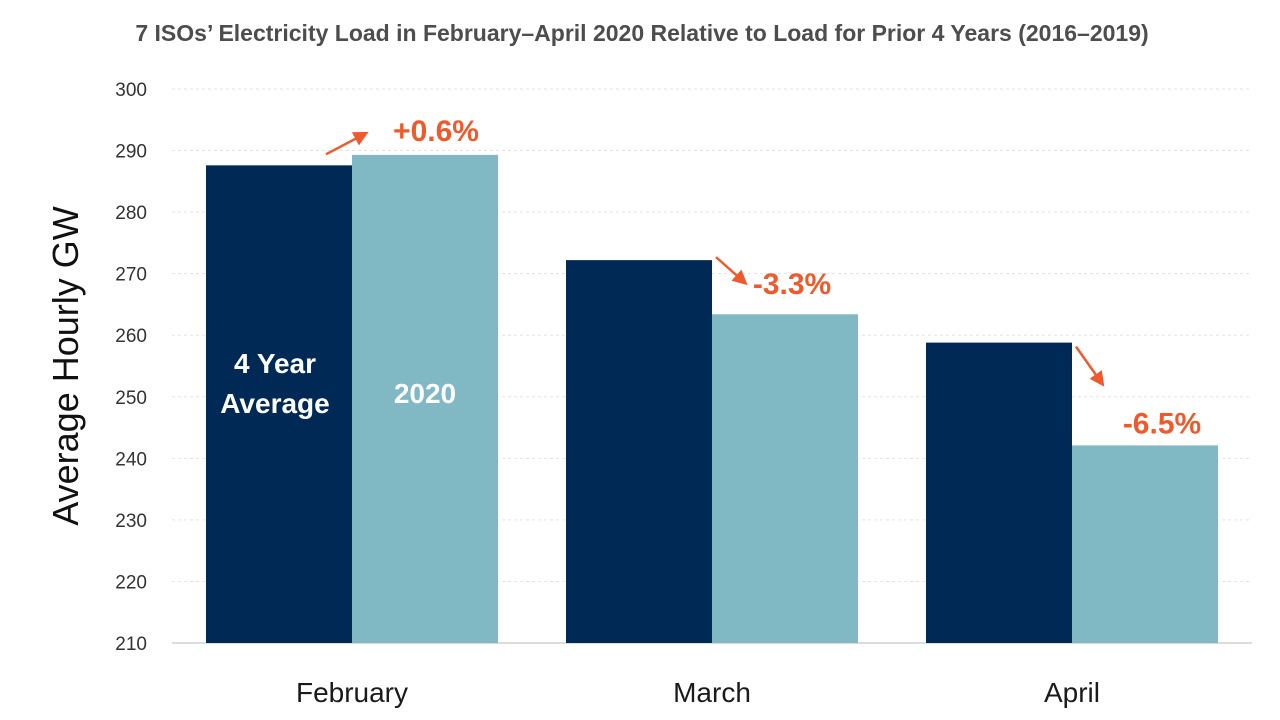  I want to click on x-axis-categories: February March April, so click(698, 692).